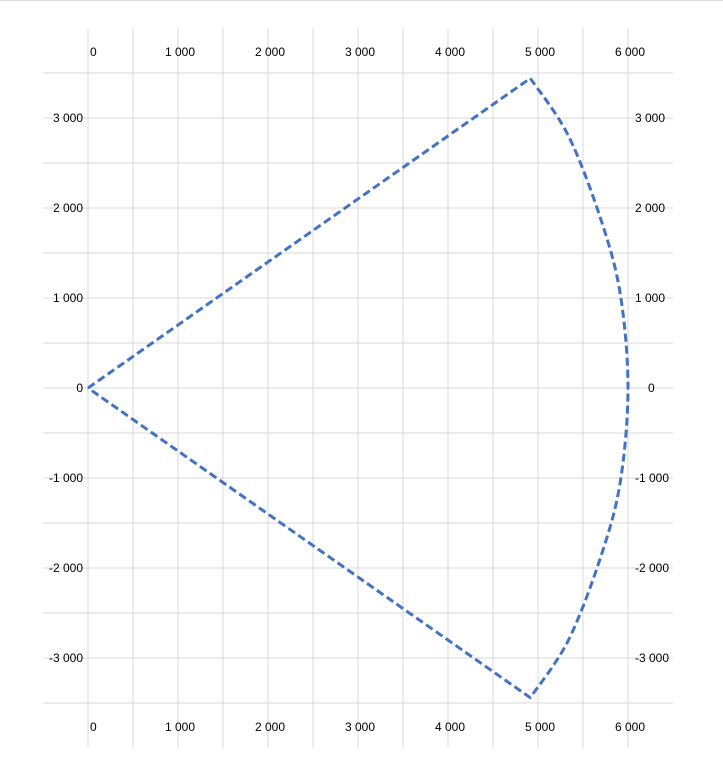  Describe the element at coordinates (652, 478) in the screenshot. I see `y-right-tick-label: -1 000` at that location.